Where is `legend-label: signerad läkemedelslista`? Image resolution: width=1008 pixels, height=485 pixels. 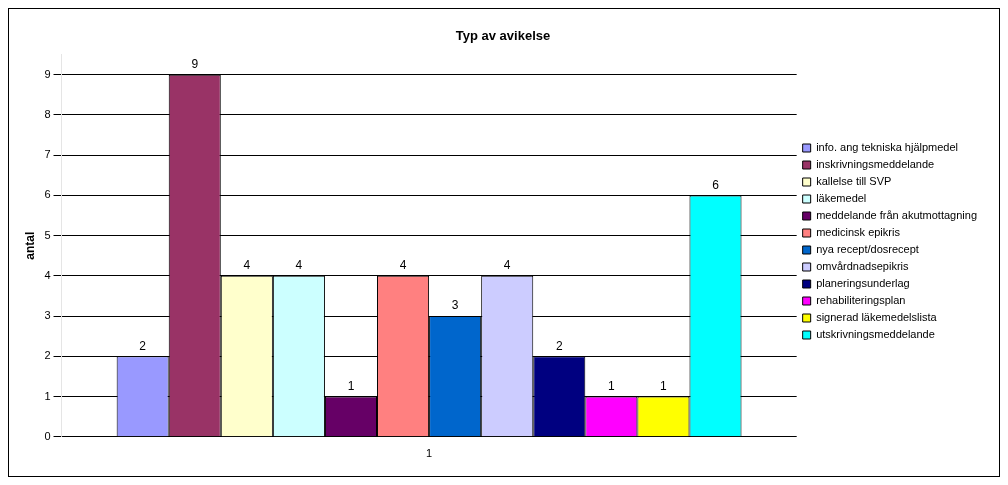
legend-label: signerad läkemedelslista is located at coordinates (877, 317).